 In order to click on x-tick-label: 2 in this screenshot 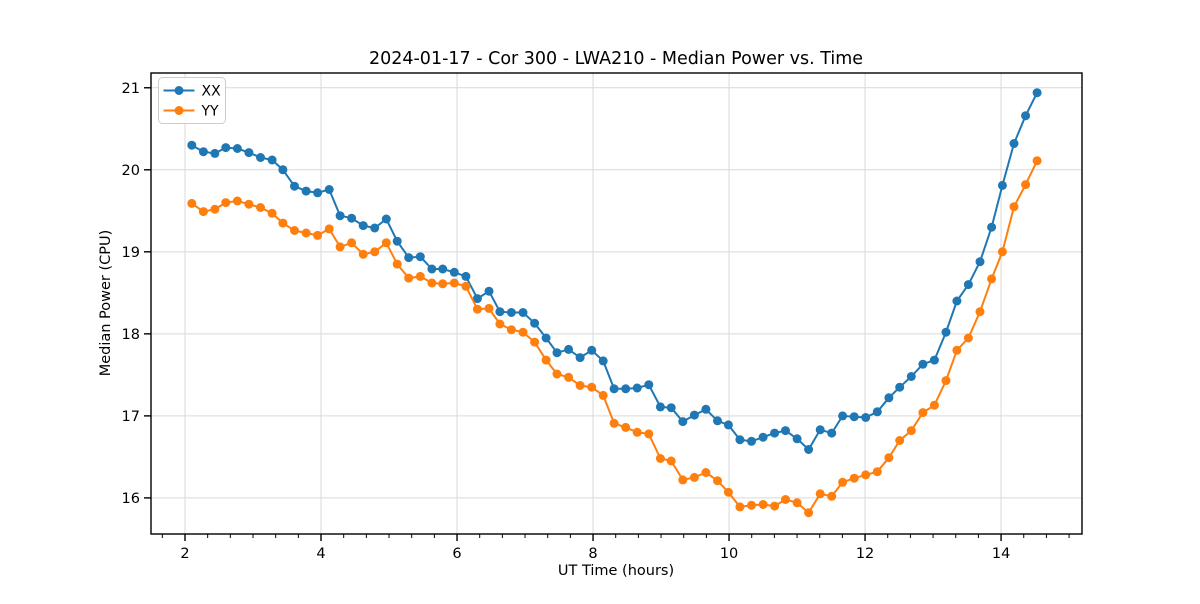, I will do `click(184, 554)`.